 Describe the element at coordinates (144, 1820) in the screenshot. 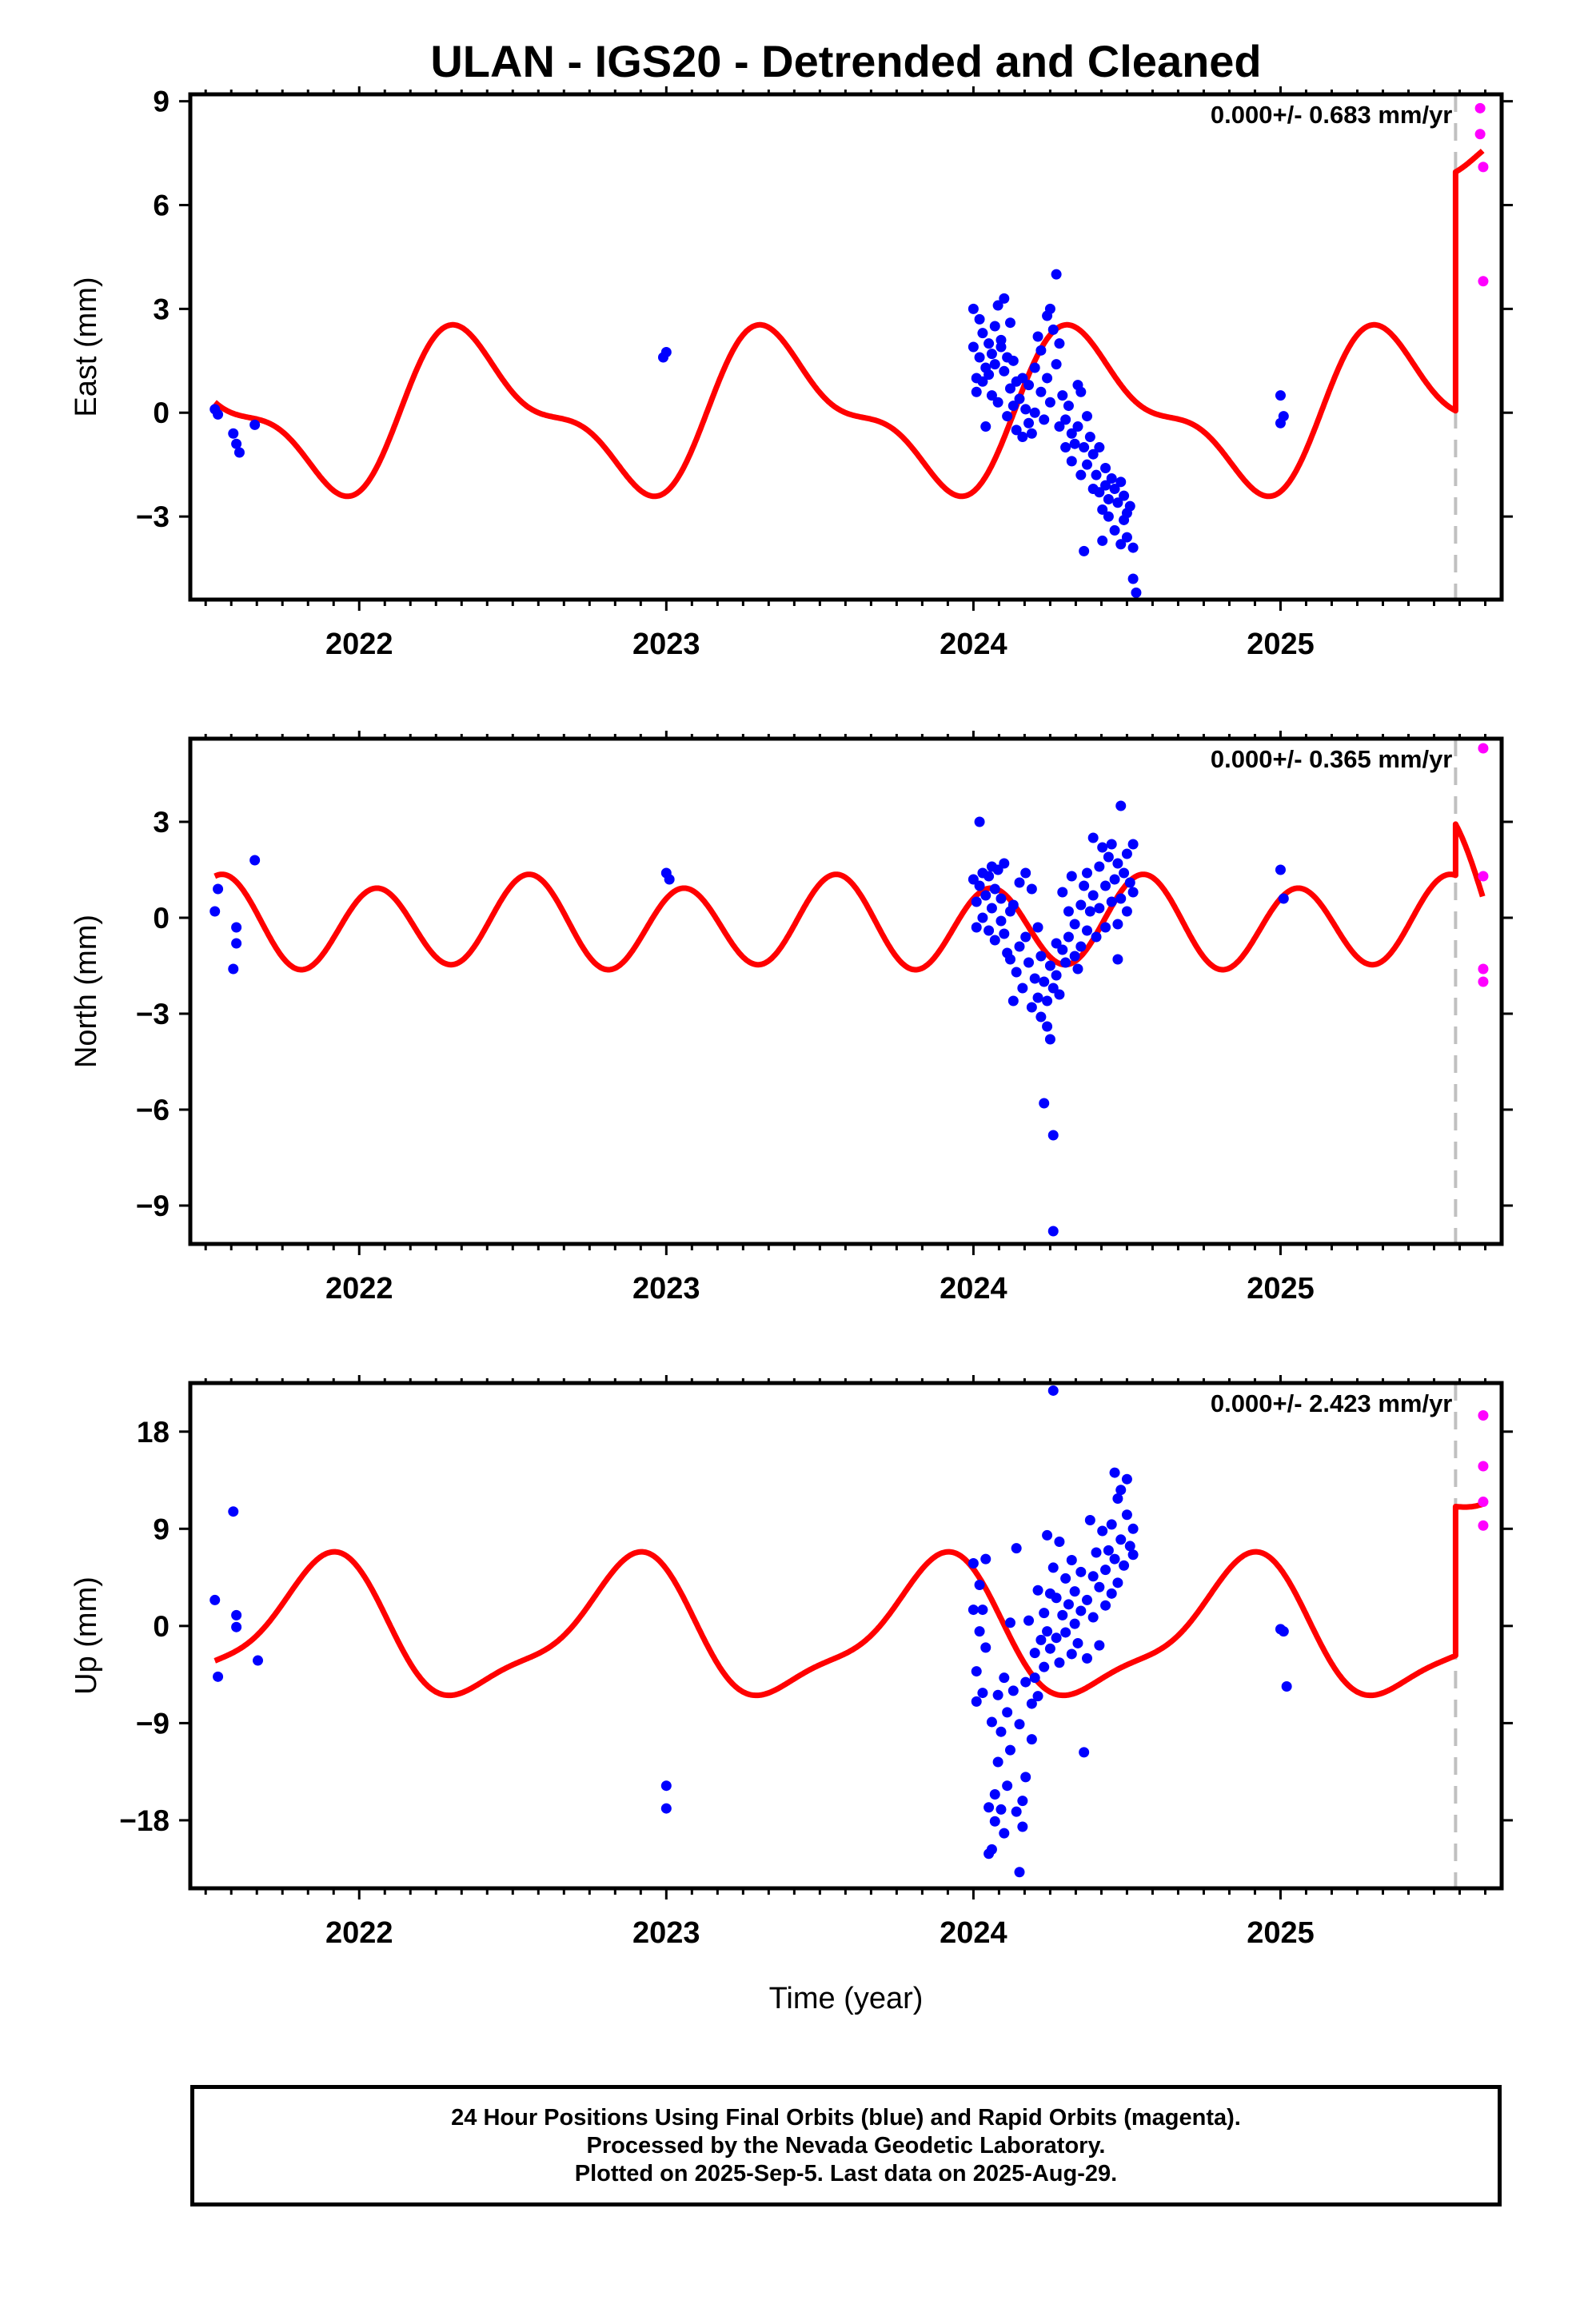

I see `y-tick-label: −18` at that location.